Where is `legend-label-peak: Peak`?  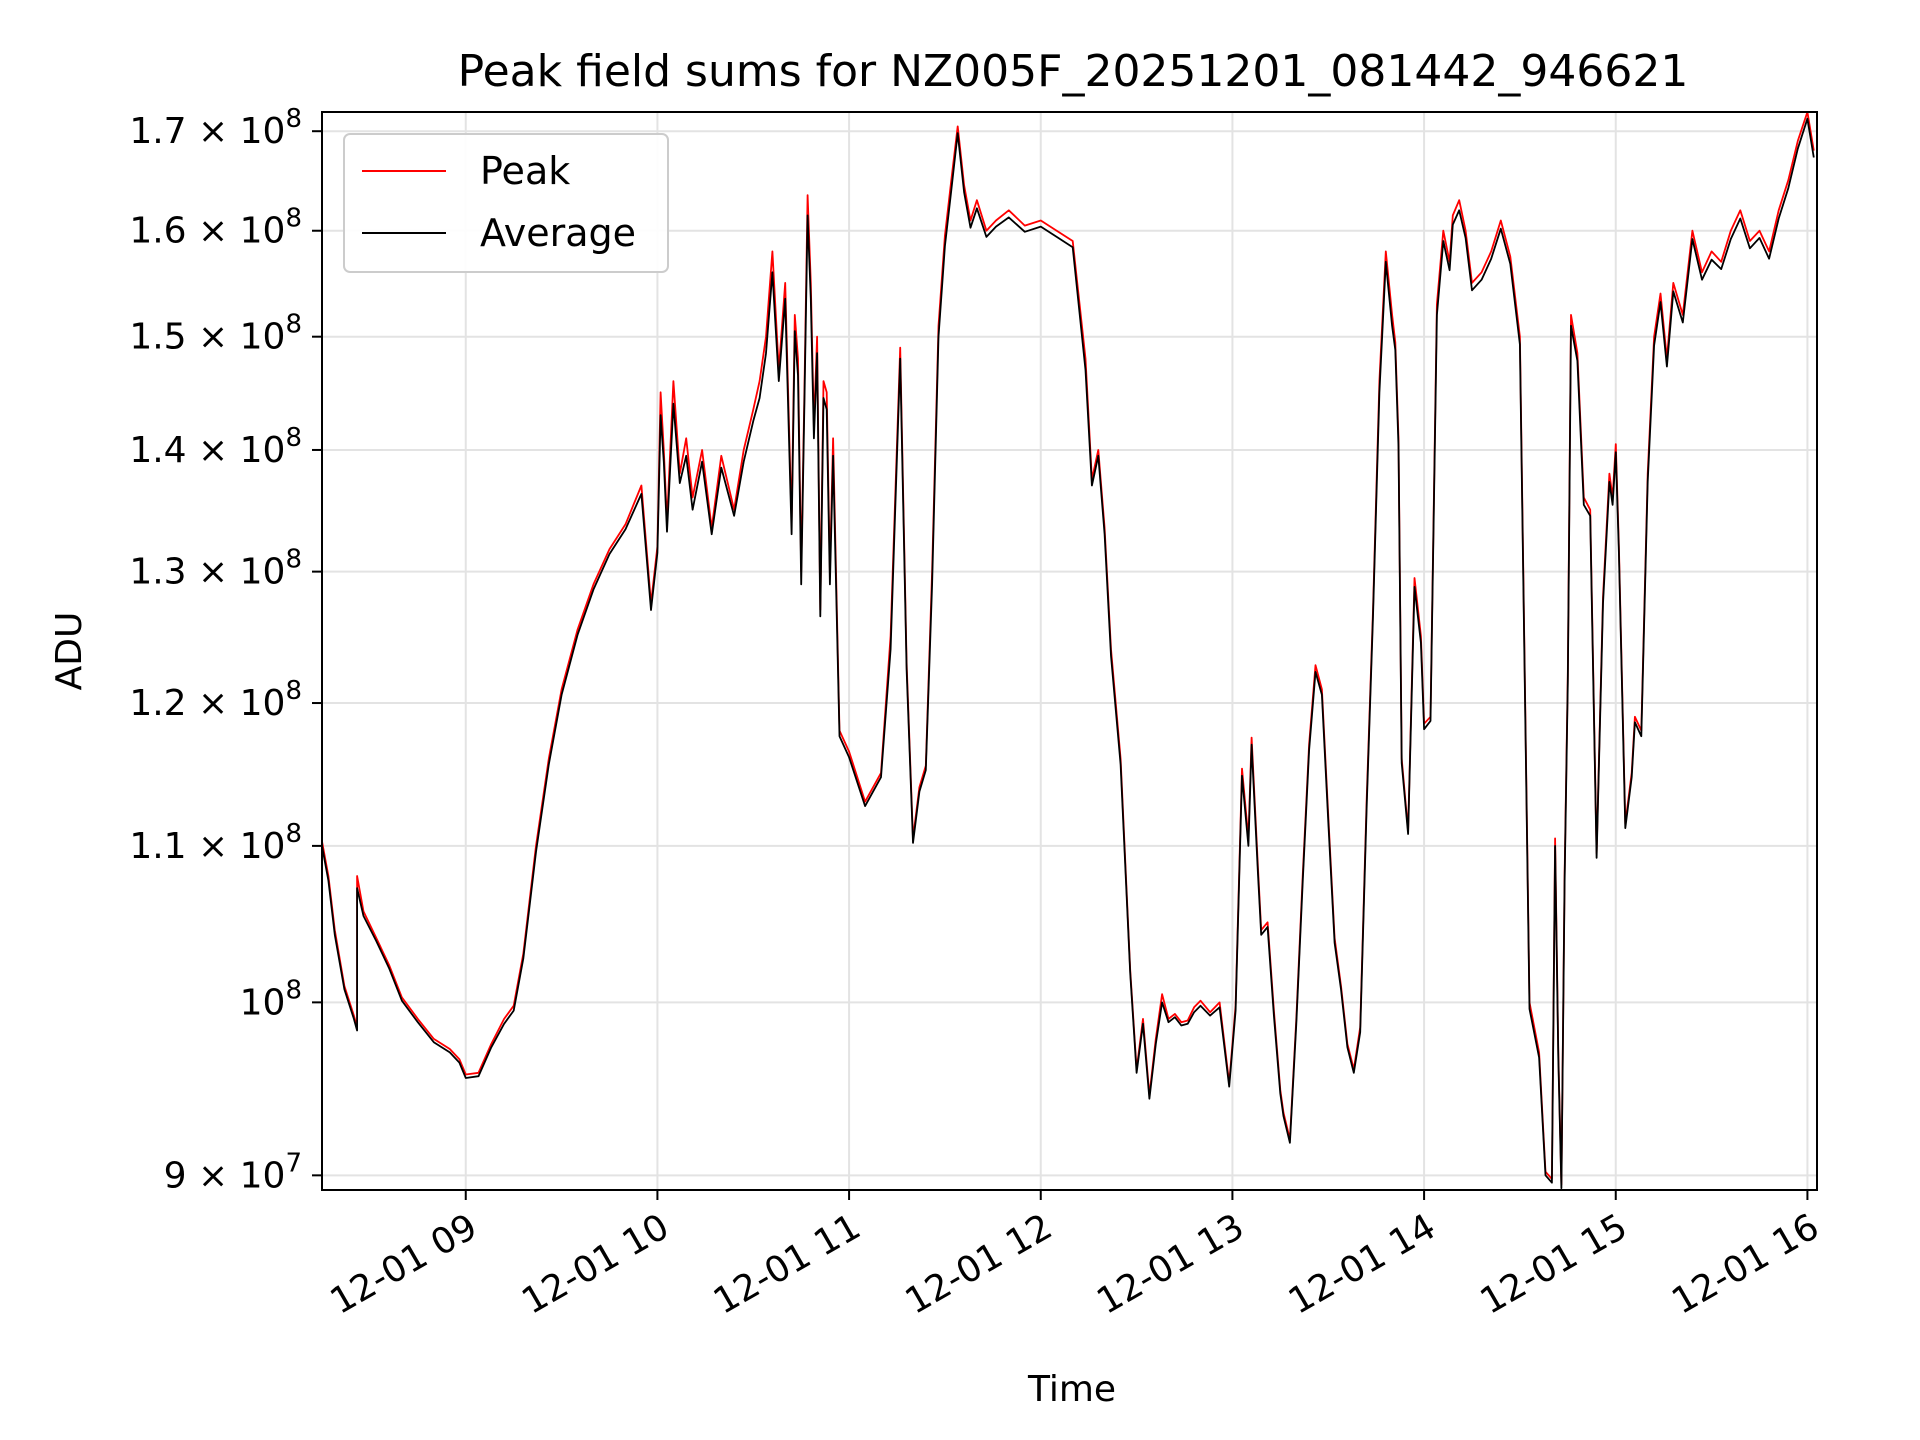
legend-label-peak: Peak is located at coordinates (525, 171).